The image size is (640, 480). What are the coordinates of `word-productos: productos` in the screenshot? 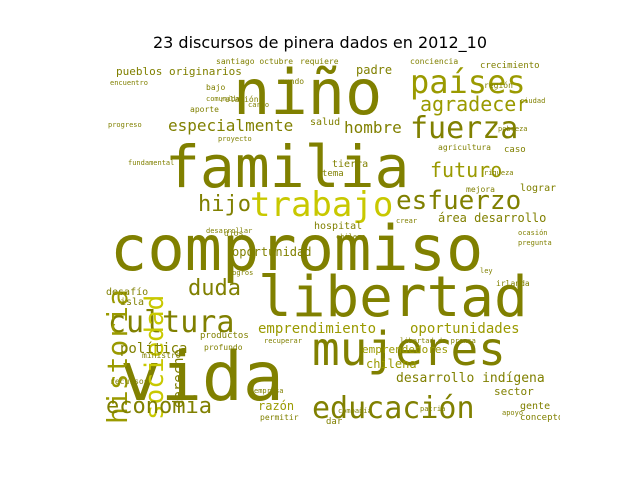 It's located at (224, 336).